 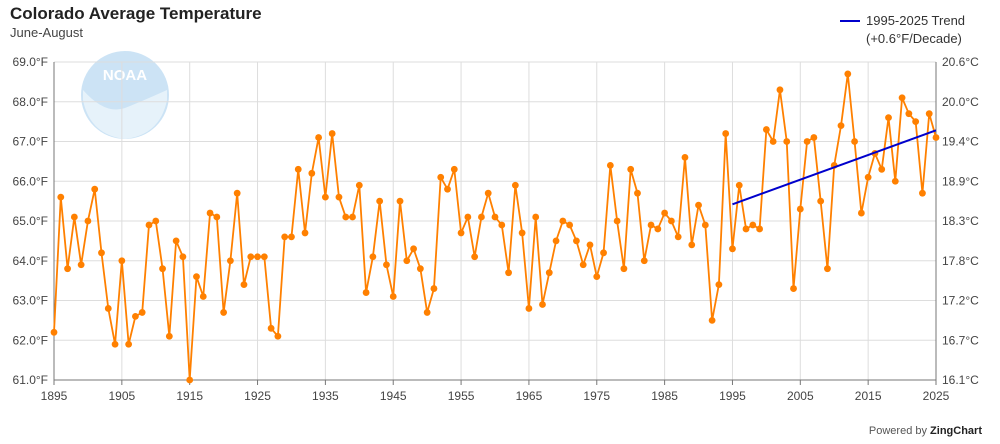 What do you see at coordinates (529, 396) in the screenshot?
I see `x-tick-label: 1965` at bounding box center [529, 396].